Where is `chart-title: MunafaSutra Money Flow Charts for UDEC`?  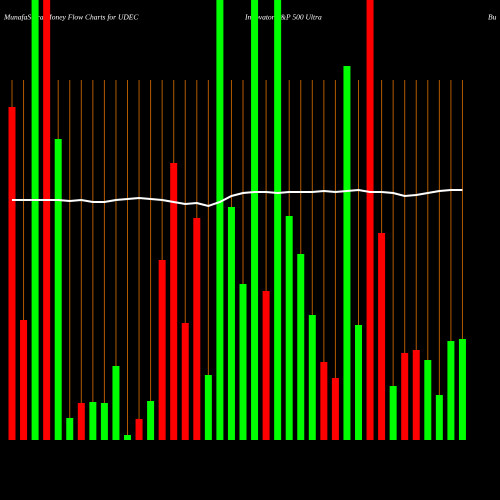 chart-title: MunafaSutra Money Flow Charts for UDEC is located at coordinates (71, 17).